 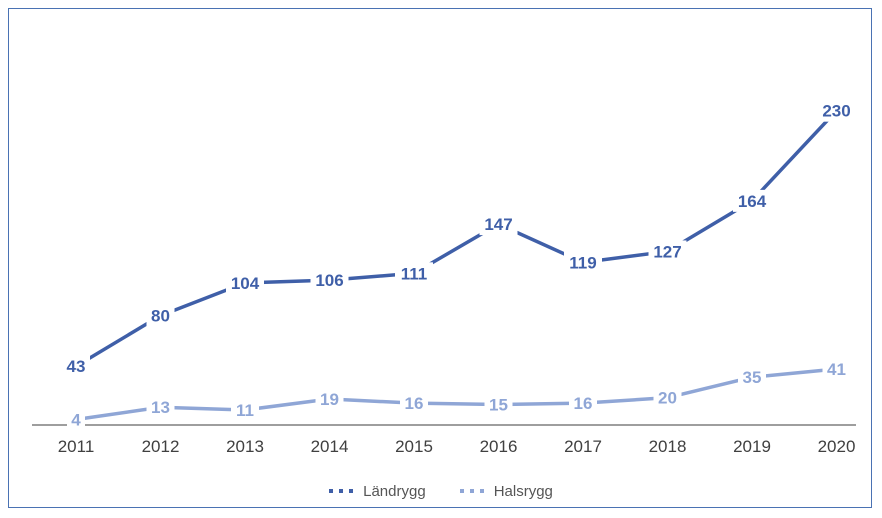 I want to click on data-label: 119, so click(x=582, y=262).